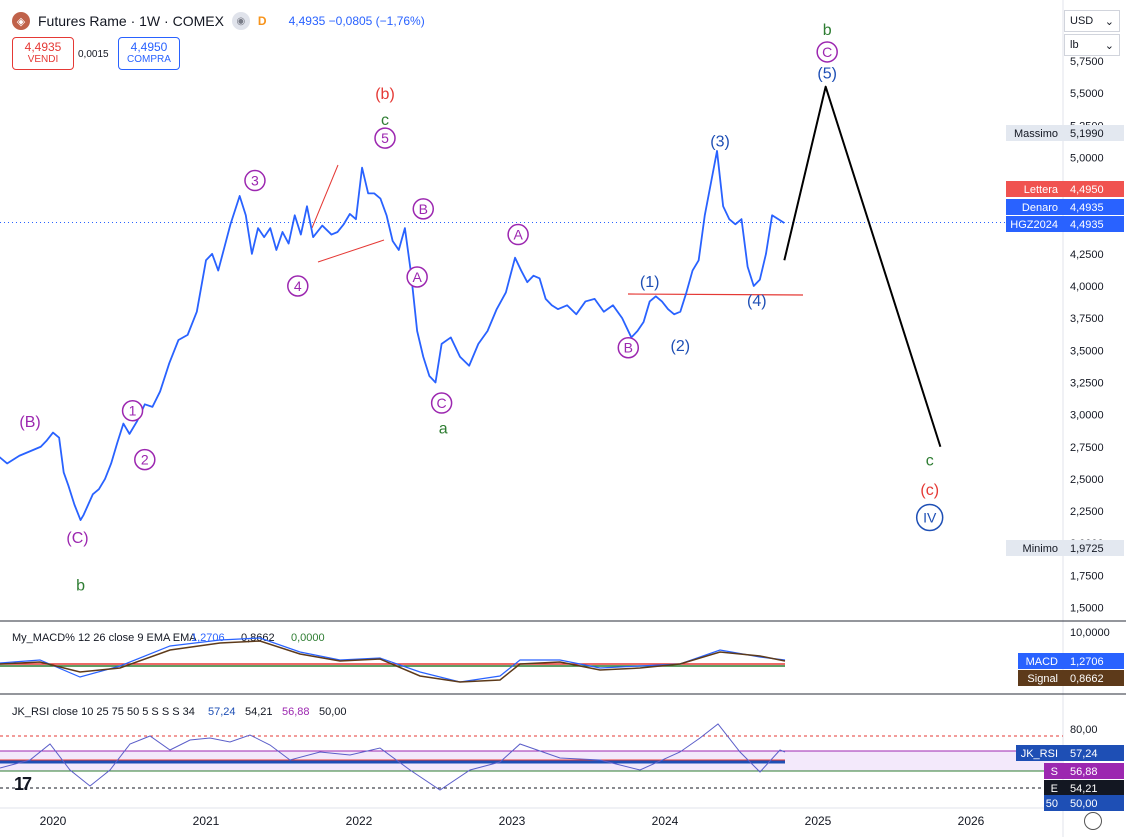 This screenshot has height=837, width=1126. What do you see at coordinates (443, 428) in the screenshot?
I see `wave-label: a` at bounding box center [443, 428].